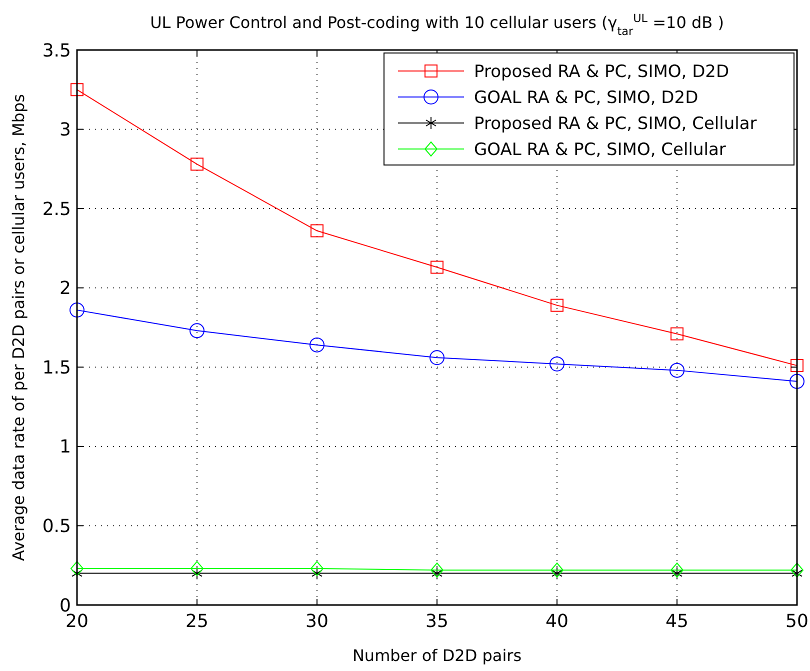  What do you see at coordinates (65, 130) in the screenshot?
I see `y-tick-label: 3` at bounding box center [65, 130].